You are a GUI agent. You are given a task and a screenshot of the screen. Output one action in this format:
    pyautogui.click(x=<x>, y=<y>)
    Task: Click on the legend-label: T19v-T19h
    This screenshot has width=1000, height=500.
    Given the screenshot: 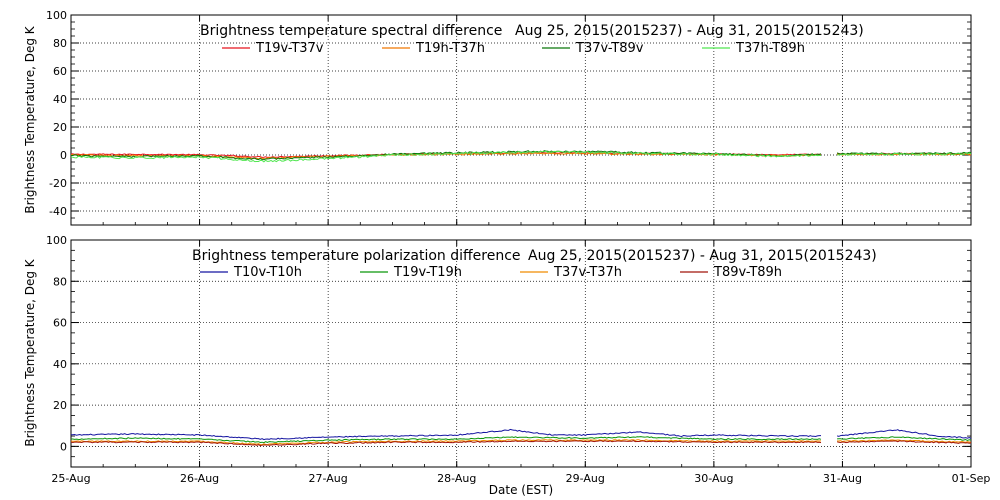 What is the action you would take?
    pyautogui.click(x=427, y=272)
    